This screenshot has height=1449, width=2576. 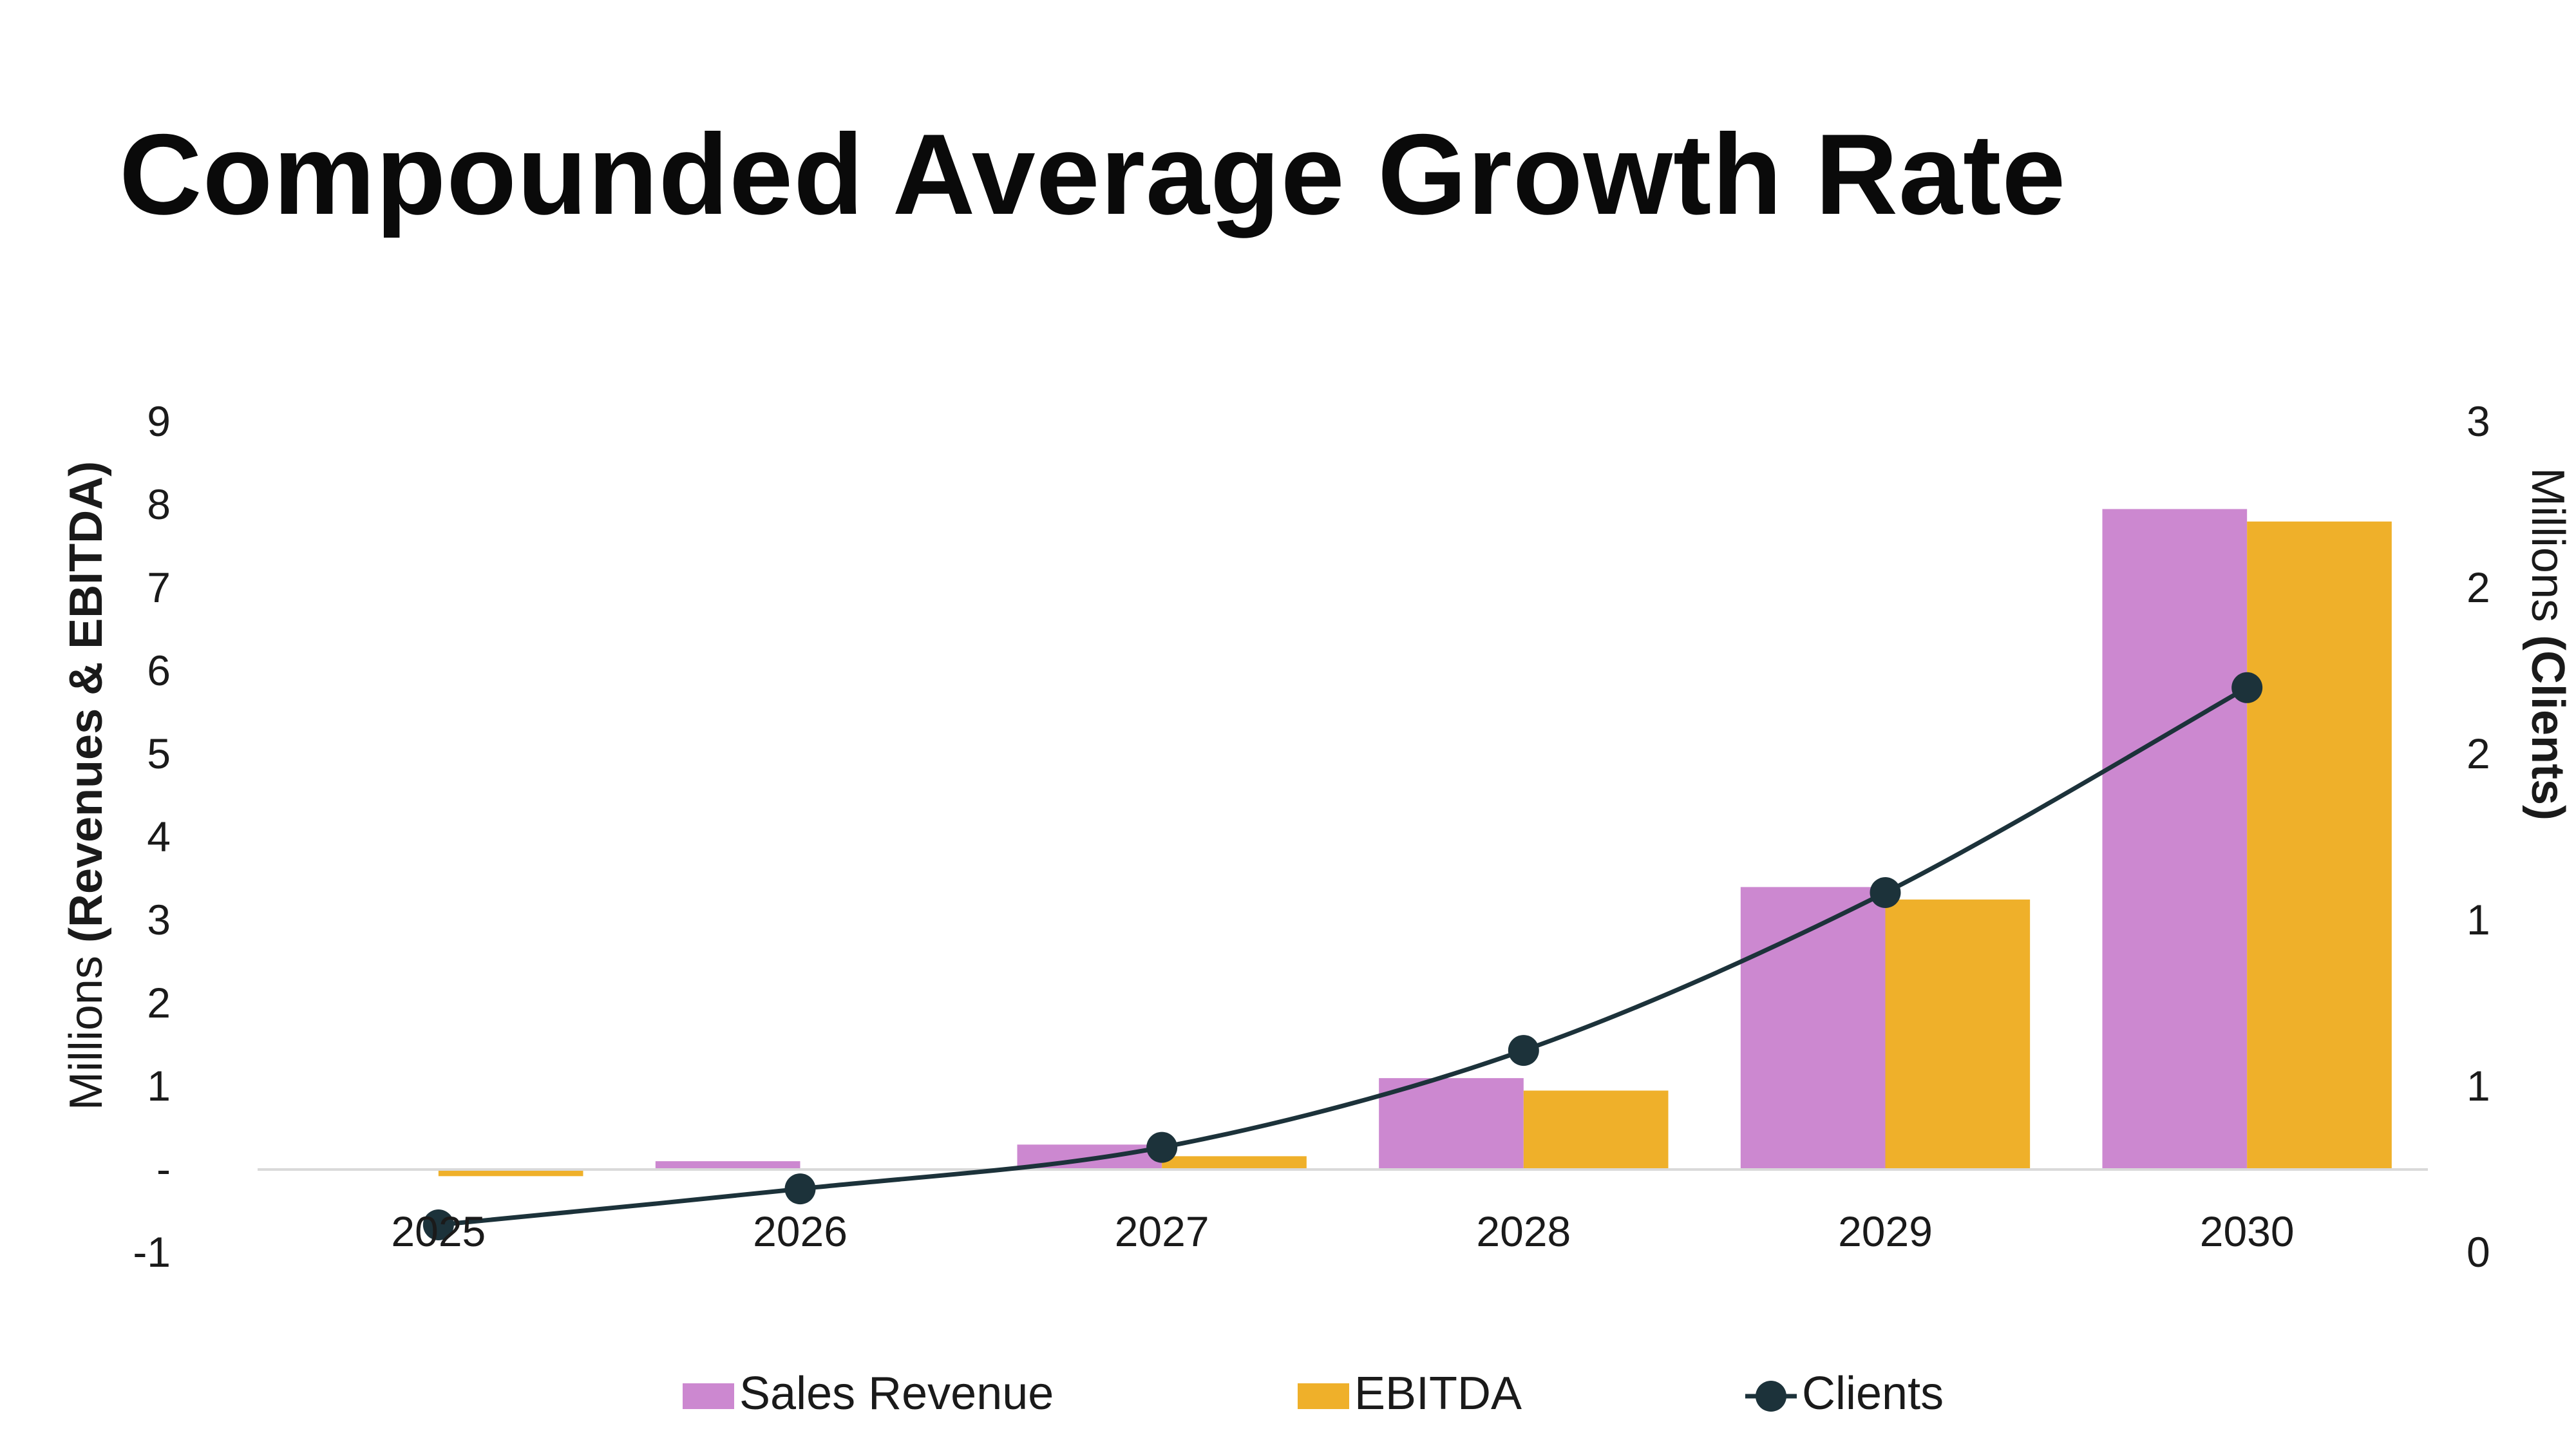 I want to click on x-tick-label-2026: 2026, so click(x=801, y=1231).